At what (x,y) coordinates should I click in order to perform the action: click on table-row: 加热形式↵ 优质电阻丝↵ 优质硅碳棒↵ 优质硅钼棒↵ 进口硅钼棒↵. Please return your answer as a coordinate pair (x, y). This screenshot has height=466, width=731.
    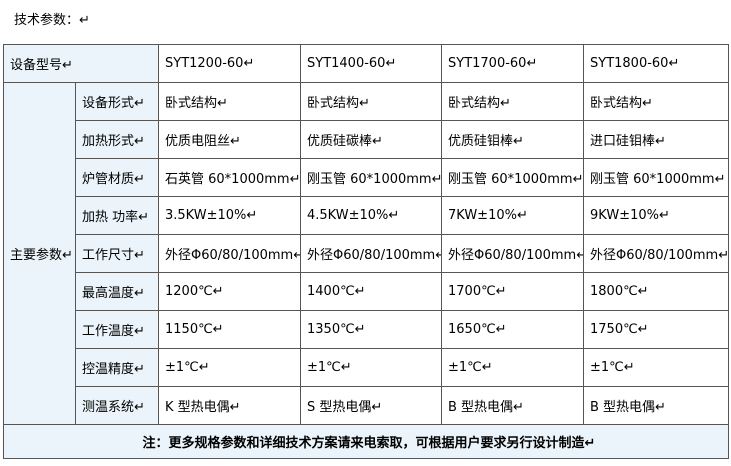
    Looking at the image, I should click on (366, 139).